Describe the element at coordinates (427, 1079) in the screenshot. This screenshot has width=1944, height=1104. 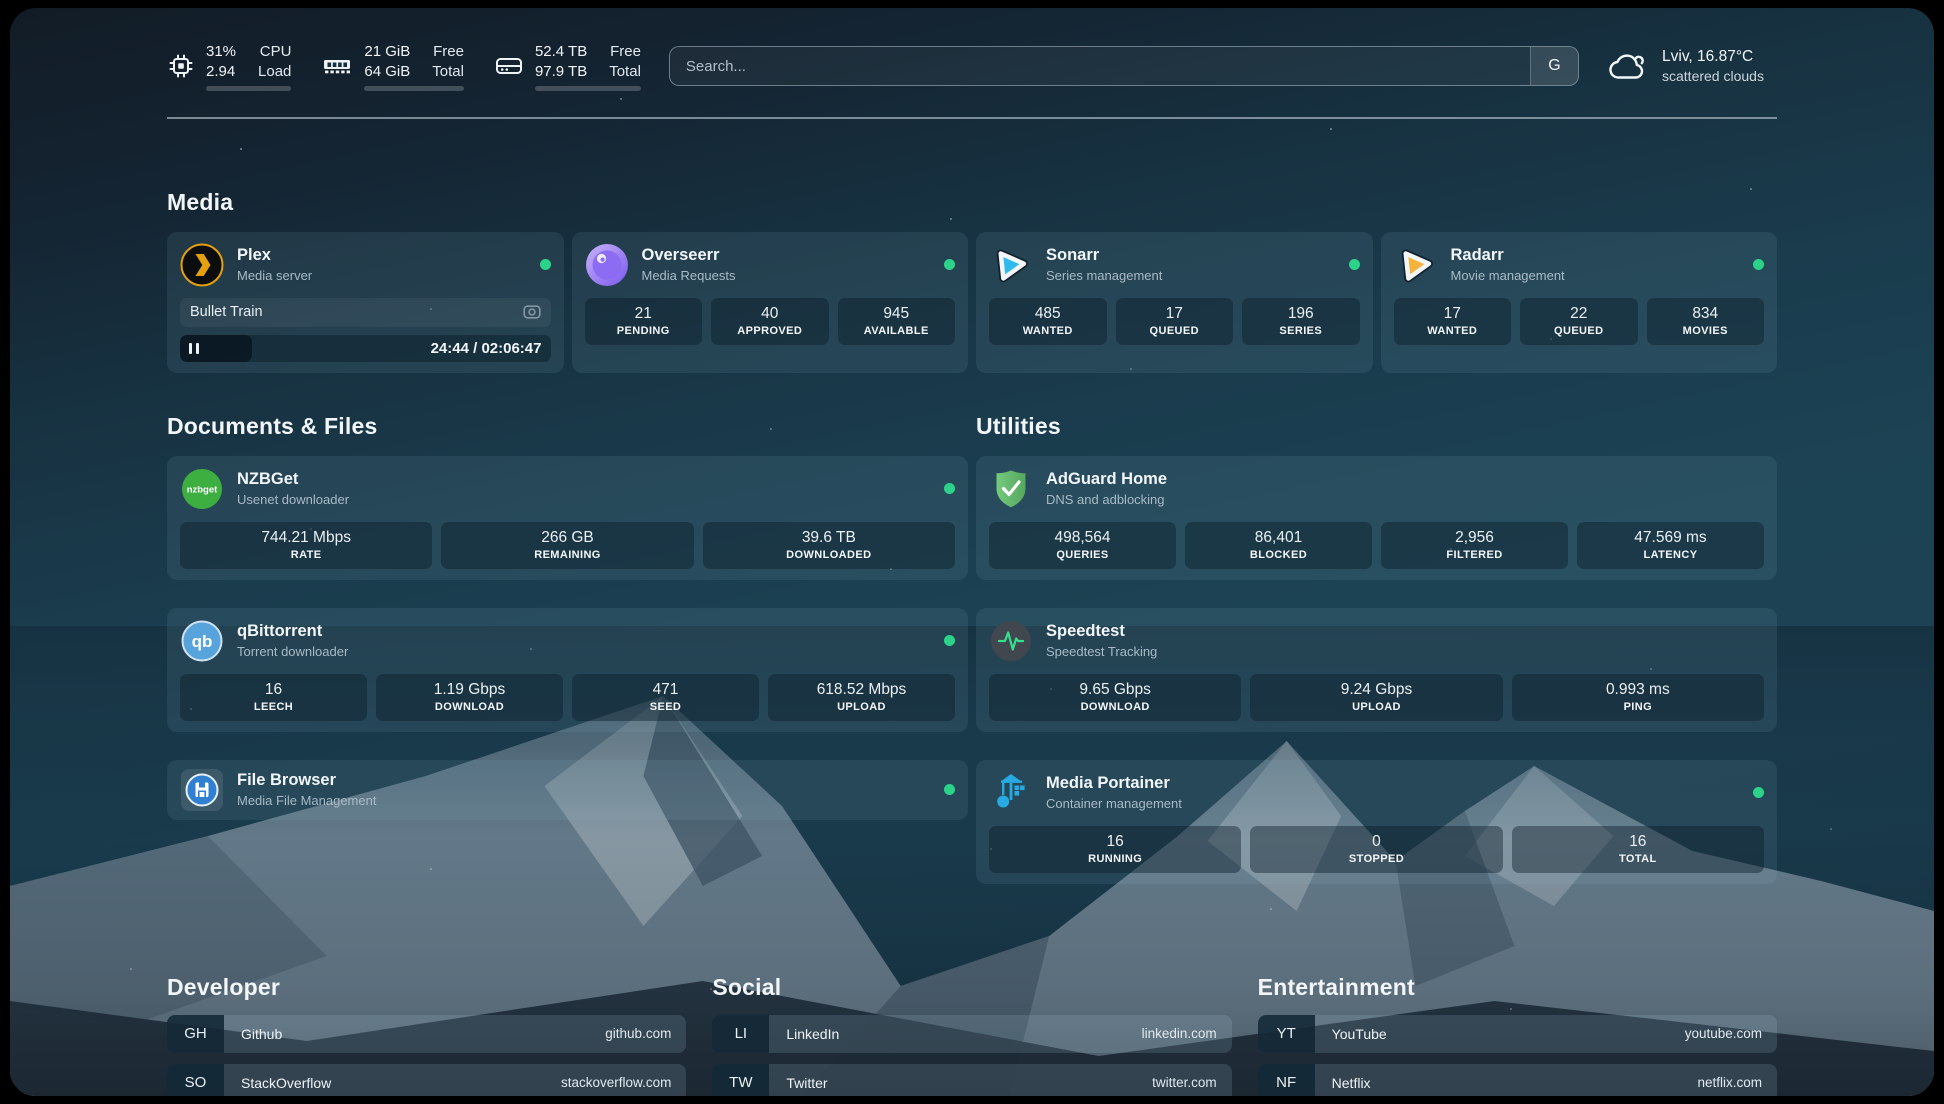
I see `bookmark-stackoverflow: SO StackOverflow stackoverflow.com` at that location.